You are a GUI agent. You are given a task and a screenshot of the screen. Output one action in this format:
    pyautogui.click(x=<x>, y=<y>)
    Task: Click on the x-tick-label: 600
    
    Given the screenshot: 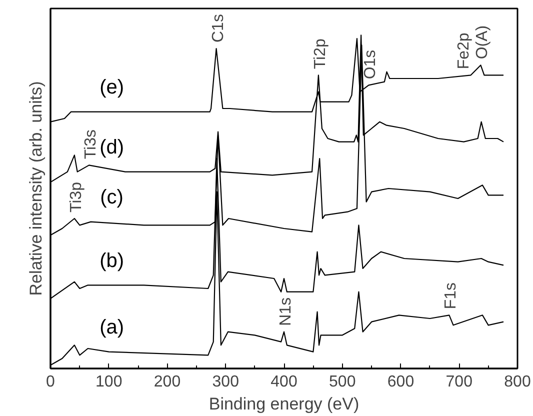 What is the action you would take?
    pyautogui.click(x=400, y=382)
    